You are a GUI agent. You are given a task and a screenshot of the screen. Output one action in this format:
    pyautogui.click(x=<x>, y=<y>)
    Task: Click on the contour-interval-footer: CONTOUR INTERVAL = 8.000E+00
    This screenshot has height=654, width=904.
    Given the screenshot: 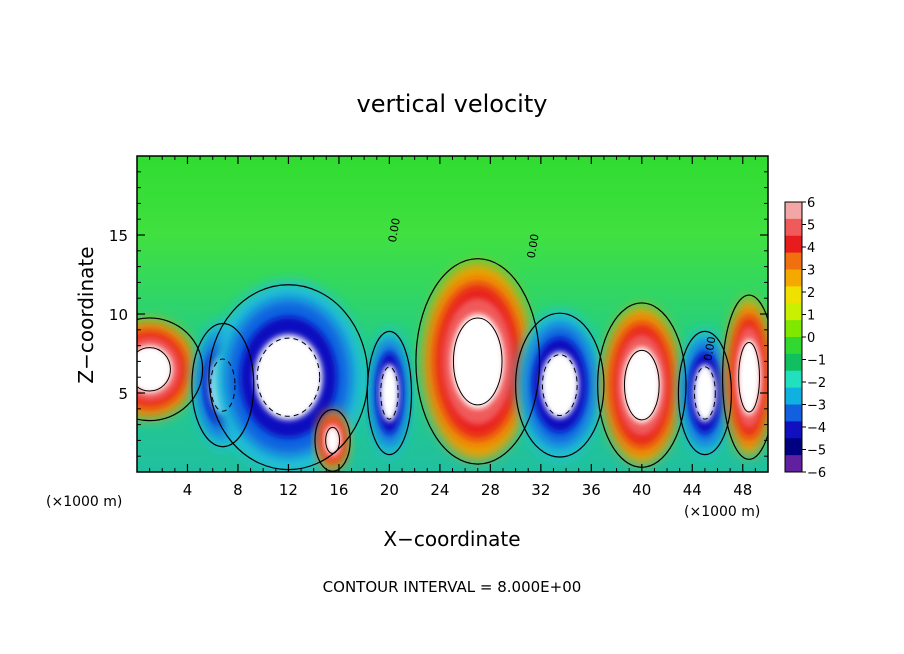 What is the action you would take?
    pyautogui.click(x=452, y=587)
    